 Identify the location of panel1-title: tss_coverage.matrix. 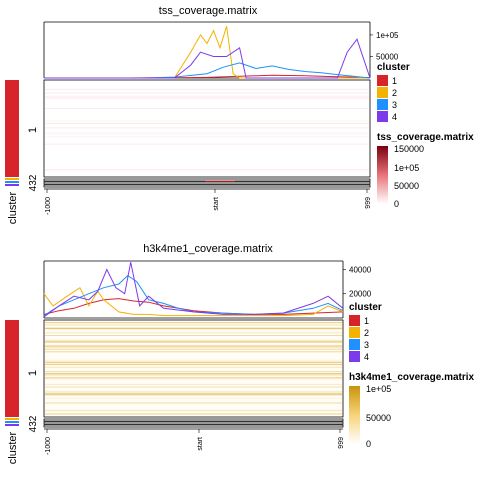
(208, 11).